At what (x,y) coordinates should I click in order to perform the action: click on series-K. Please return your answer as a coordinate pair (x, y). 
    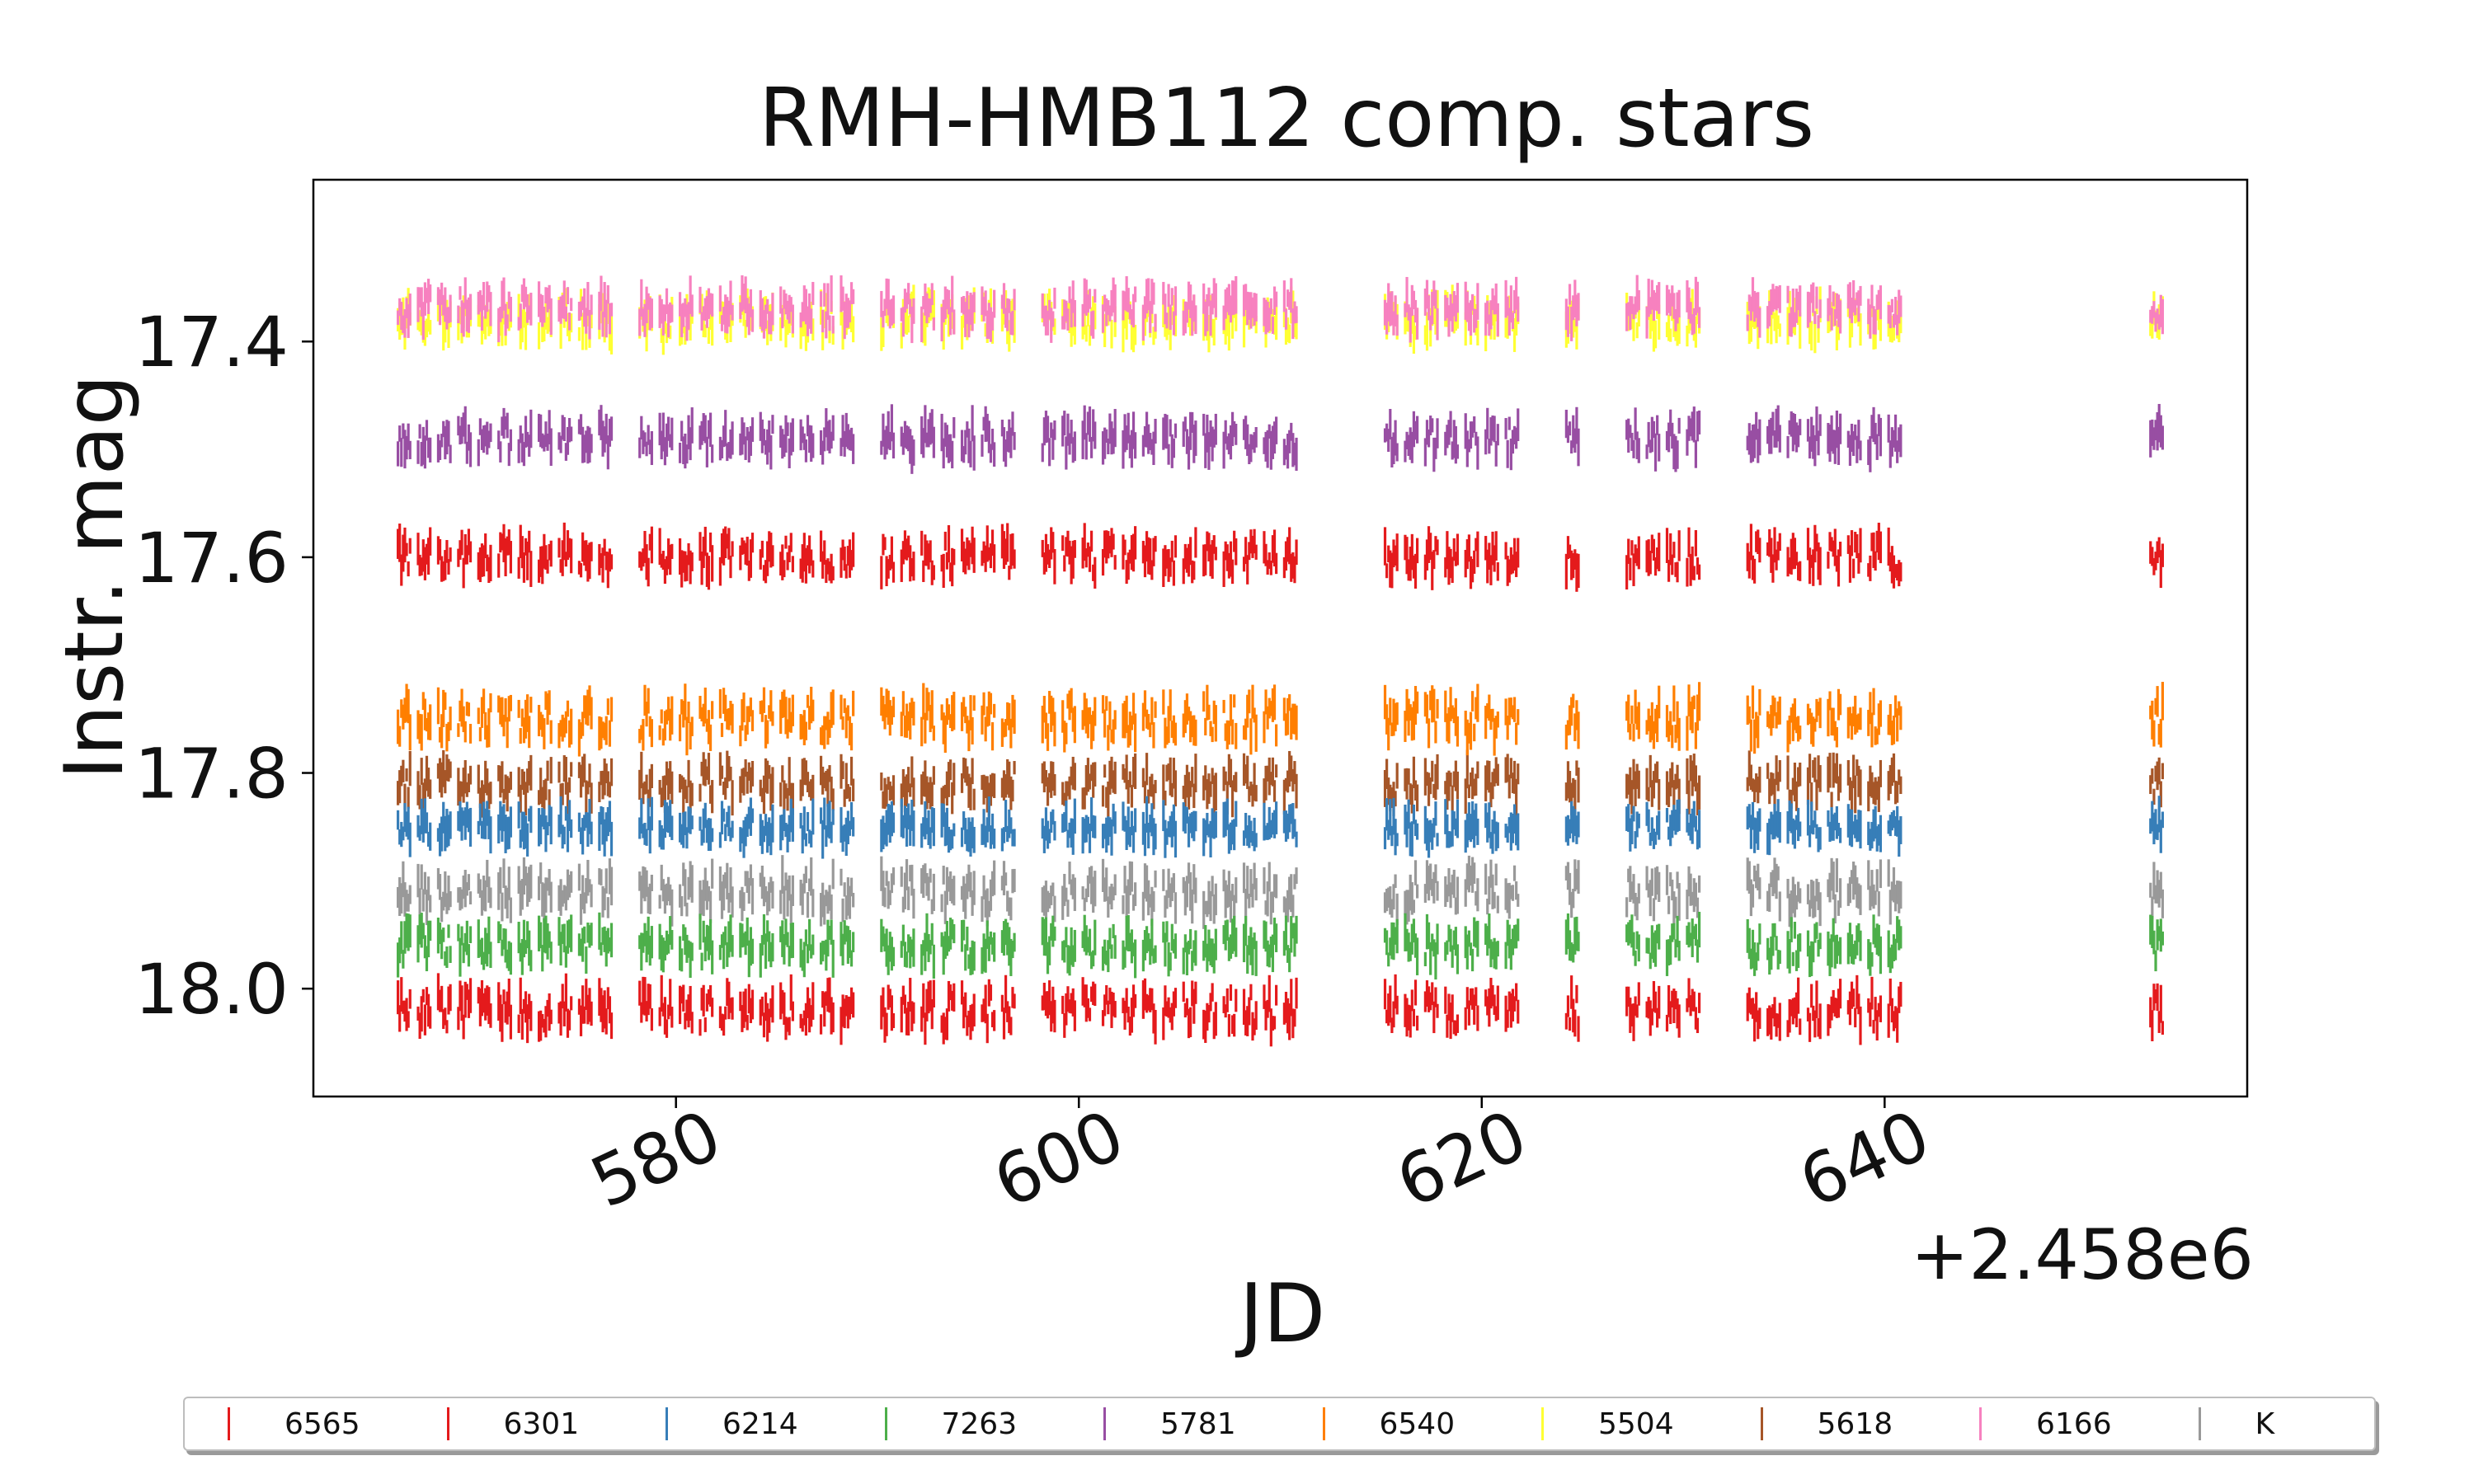
    Looking at the image, I should click on (1280, 892).